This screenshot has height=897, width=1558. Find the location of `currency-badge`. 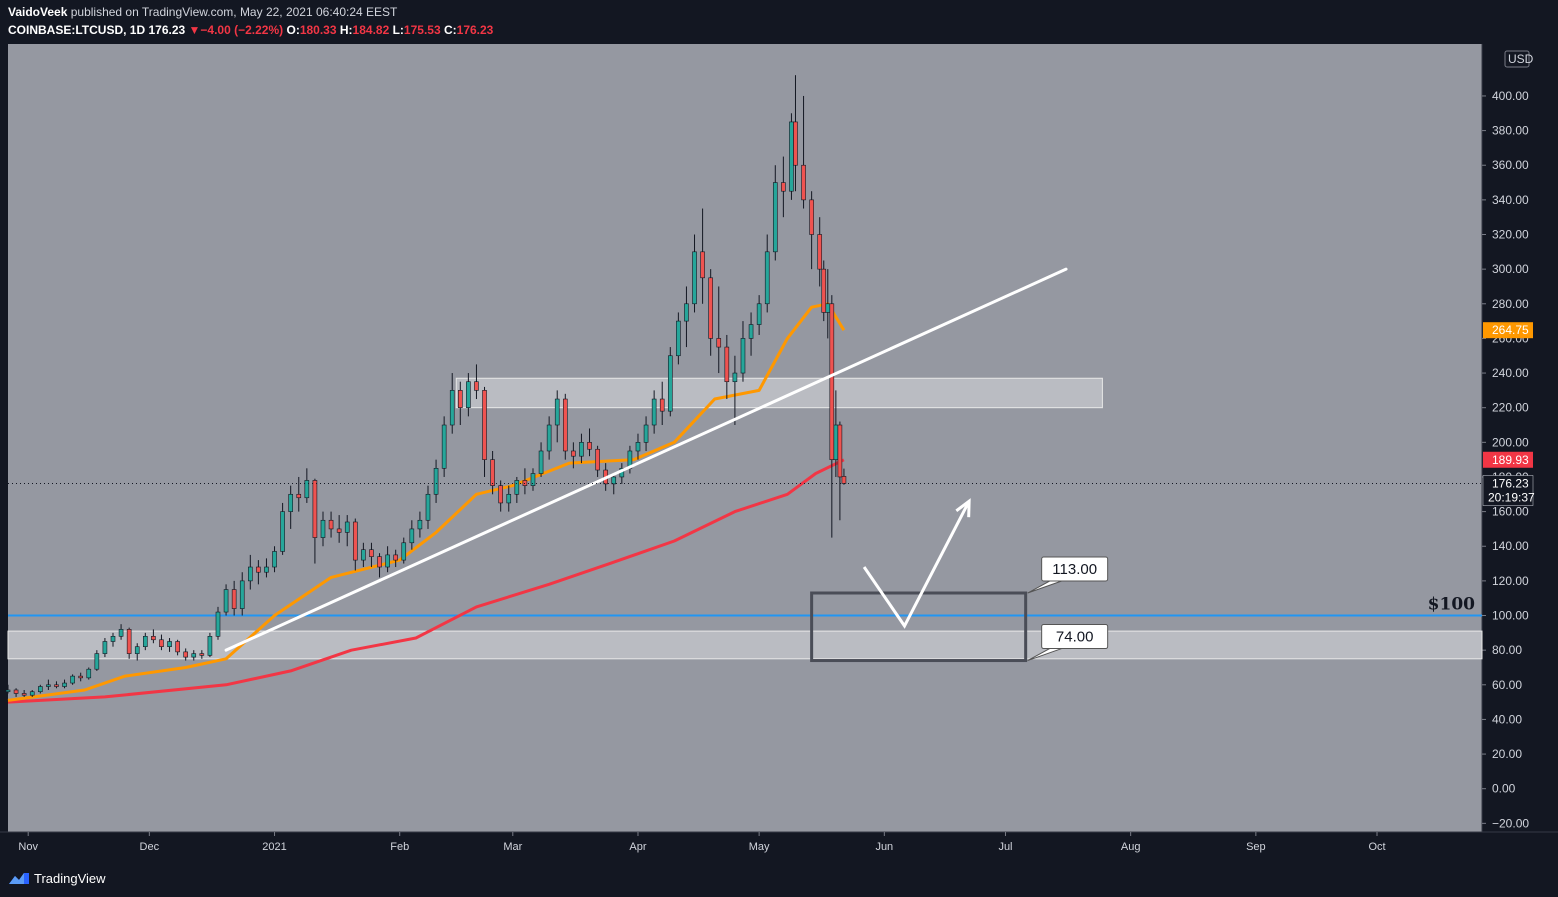

currency-badge is located at coordinates (1517, 59).